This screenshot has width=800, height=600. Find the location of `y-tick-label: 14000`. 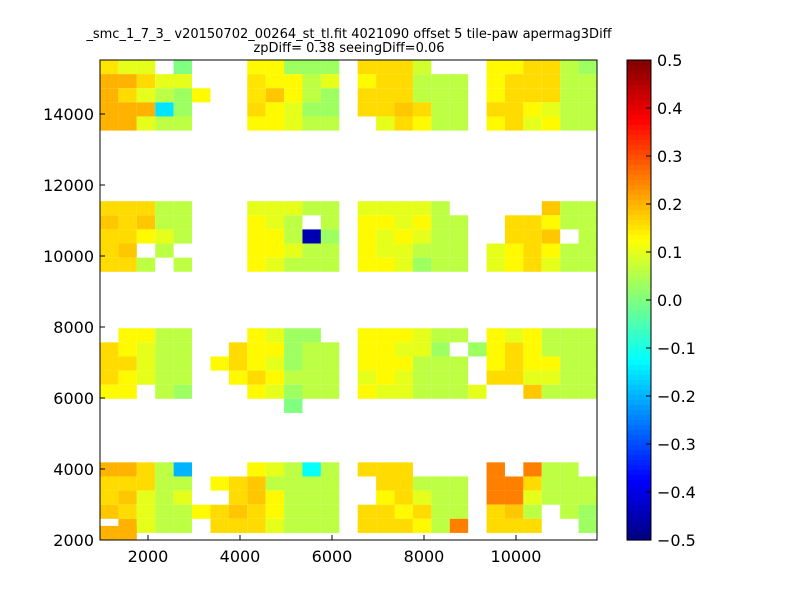

y-tick-label: 14000 is located at coordinates (68, 114).